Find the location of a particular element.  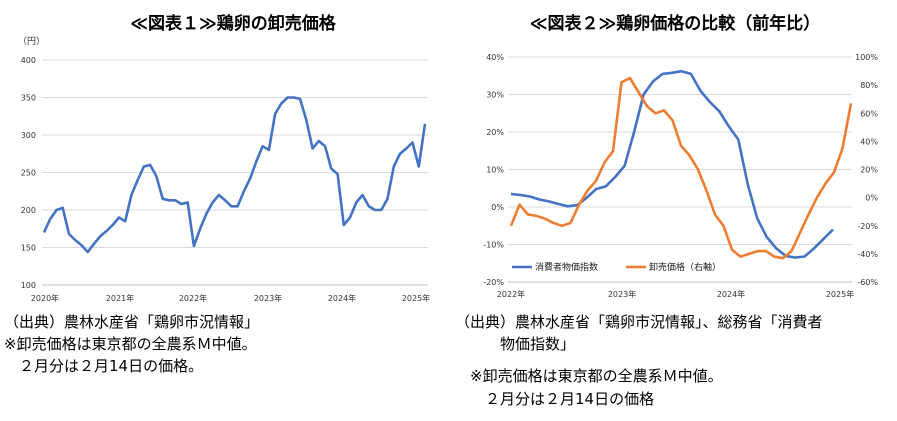

chart2-right-tick-label: 40% is located at coordinates (869, 141).